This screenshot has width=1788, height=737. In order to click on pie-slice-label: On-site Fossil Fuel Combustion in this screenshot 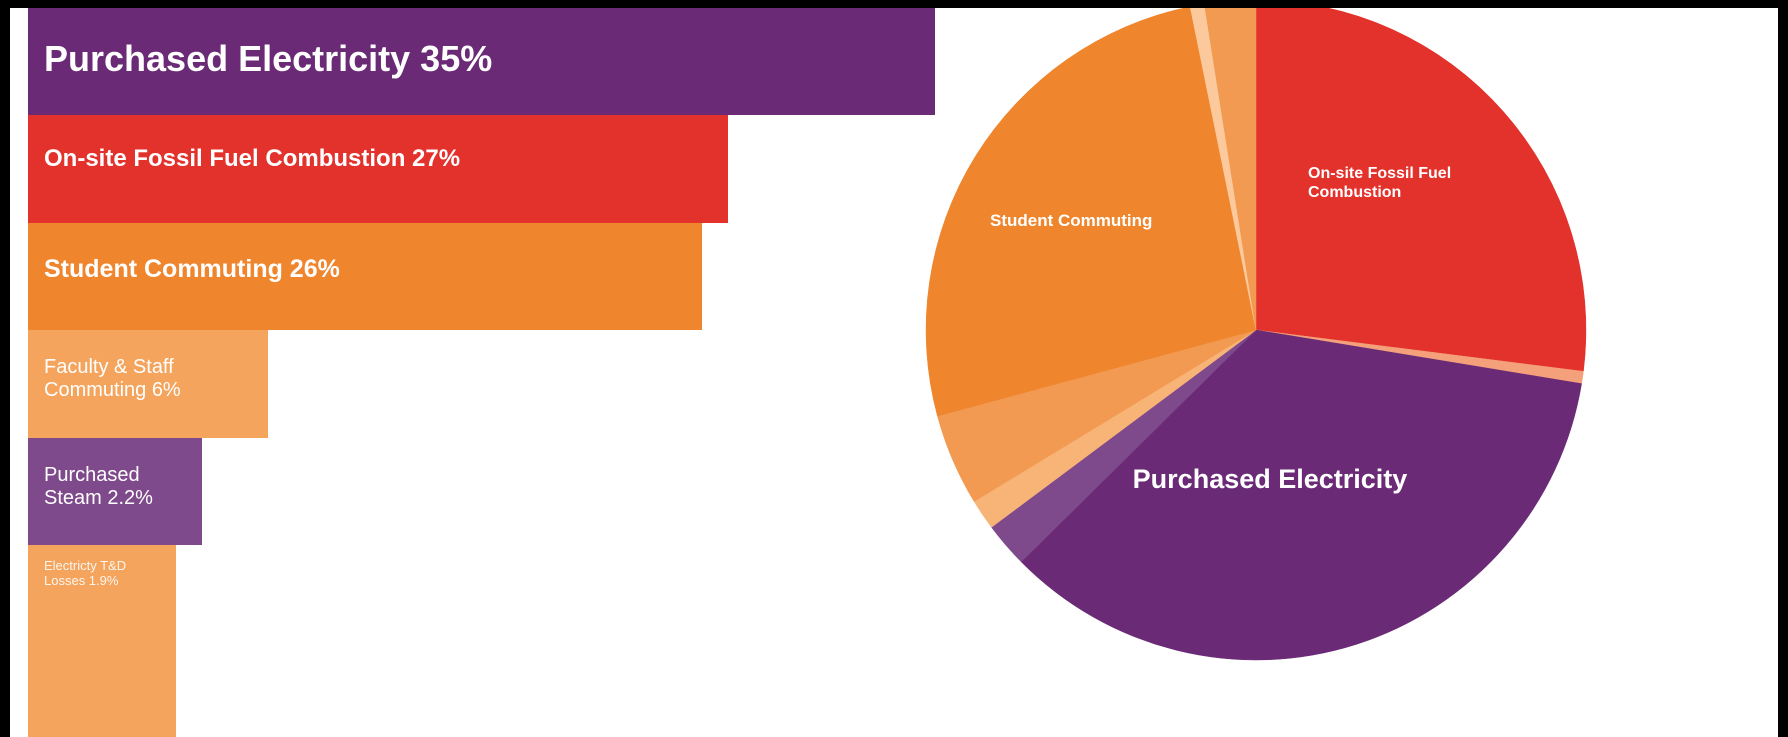, I will do `click(1379, 183)`.